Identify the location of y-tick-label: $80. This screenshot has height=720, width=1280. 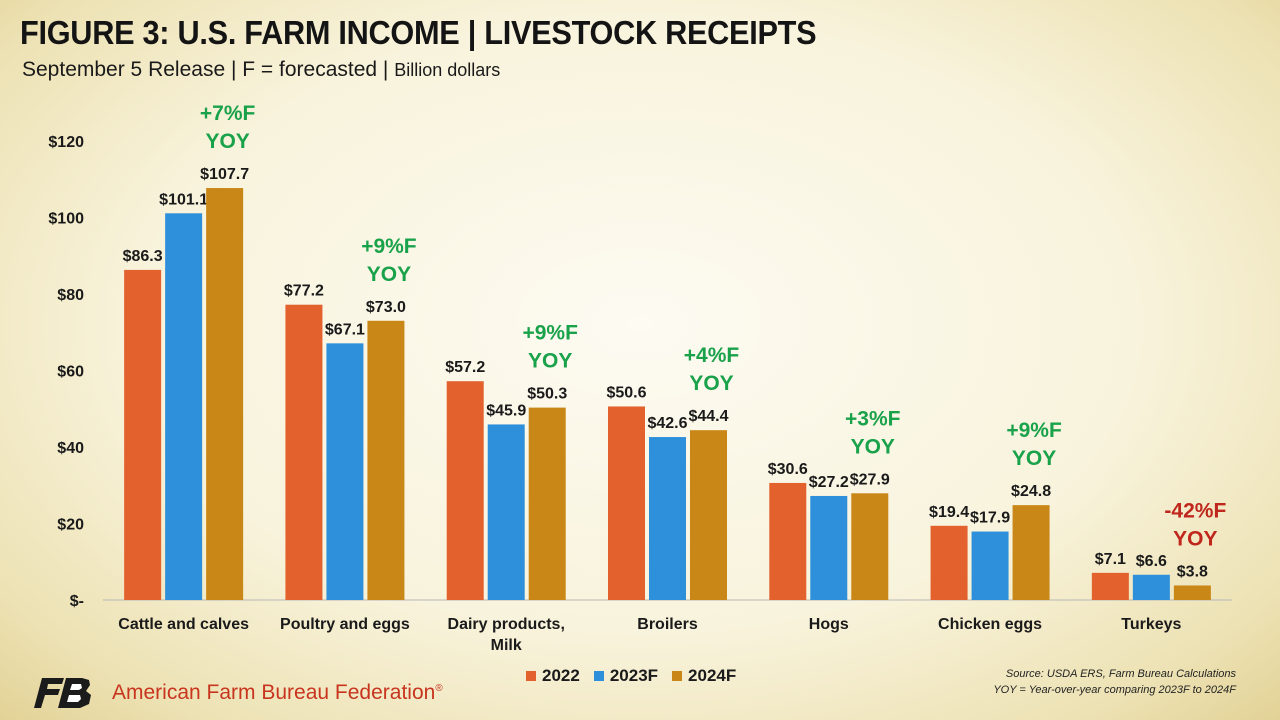
(70, 295).